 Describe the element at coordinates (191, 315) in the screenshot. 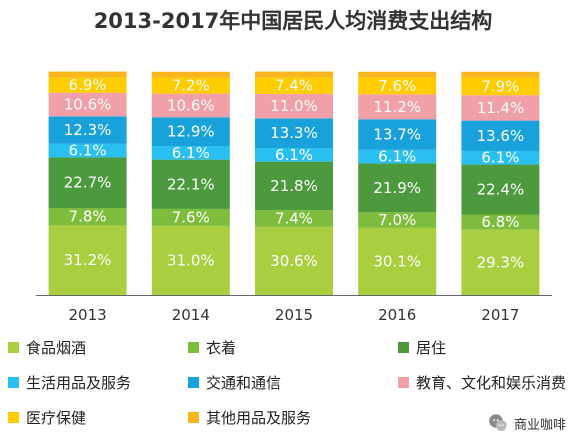

I see `x-tick-label: 2014` at that location.